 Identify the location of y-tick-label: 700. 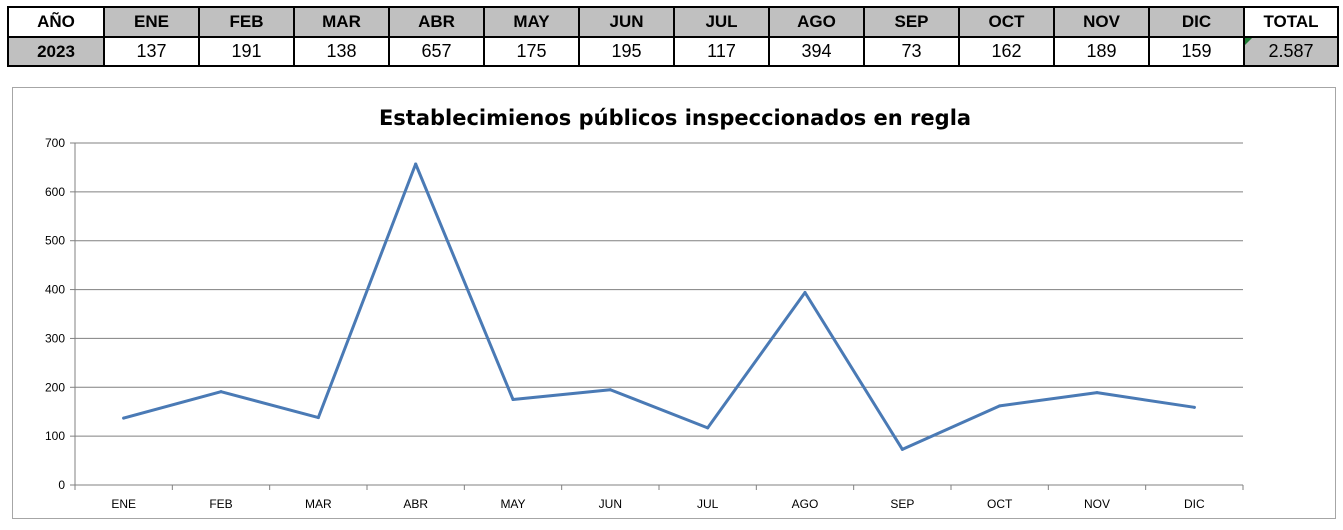
(55, 143).